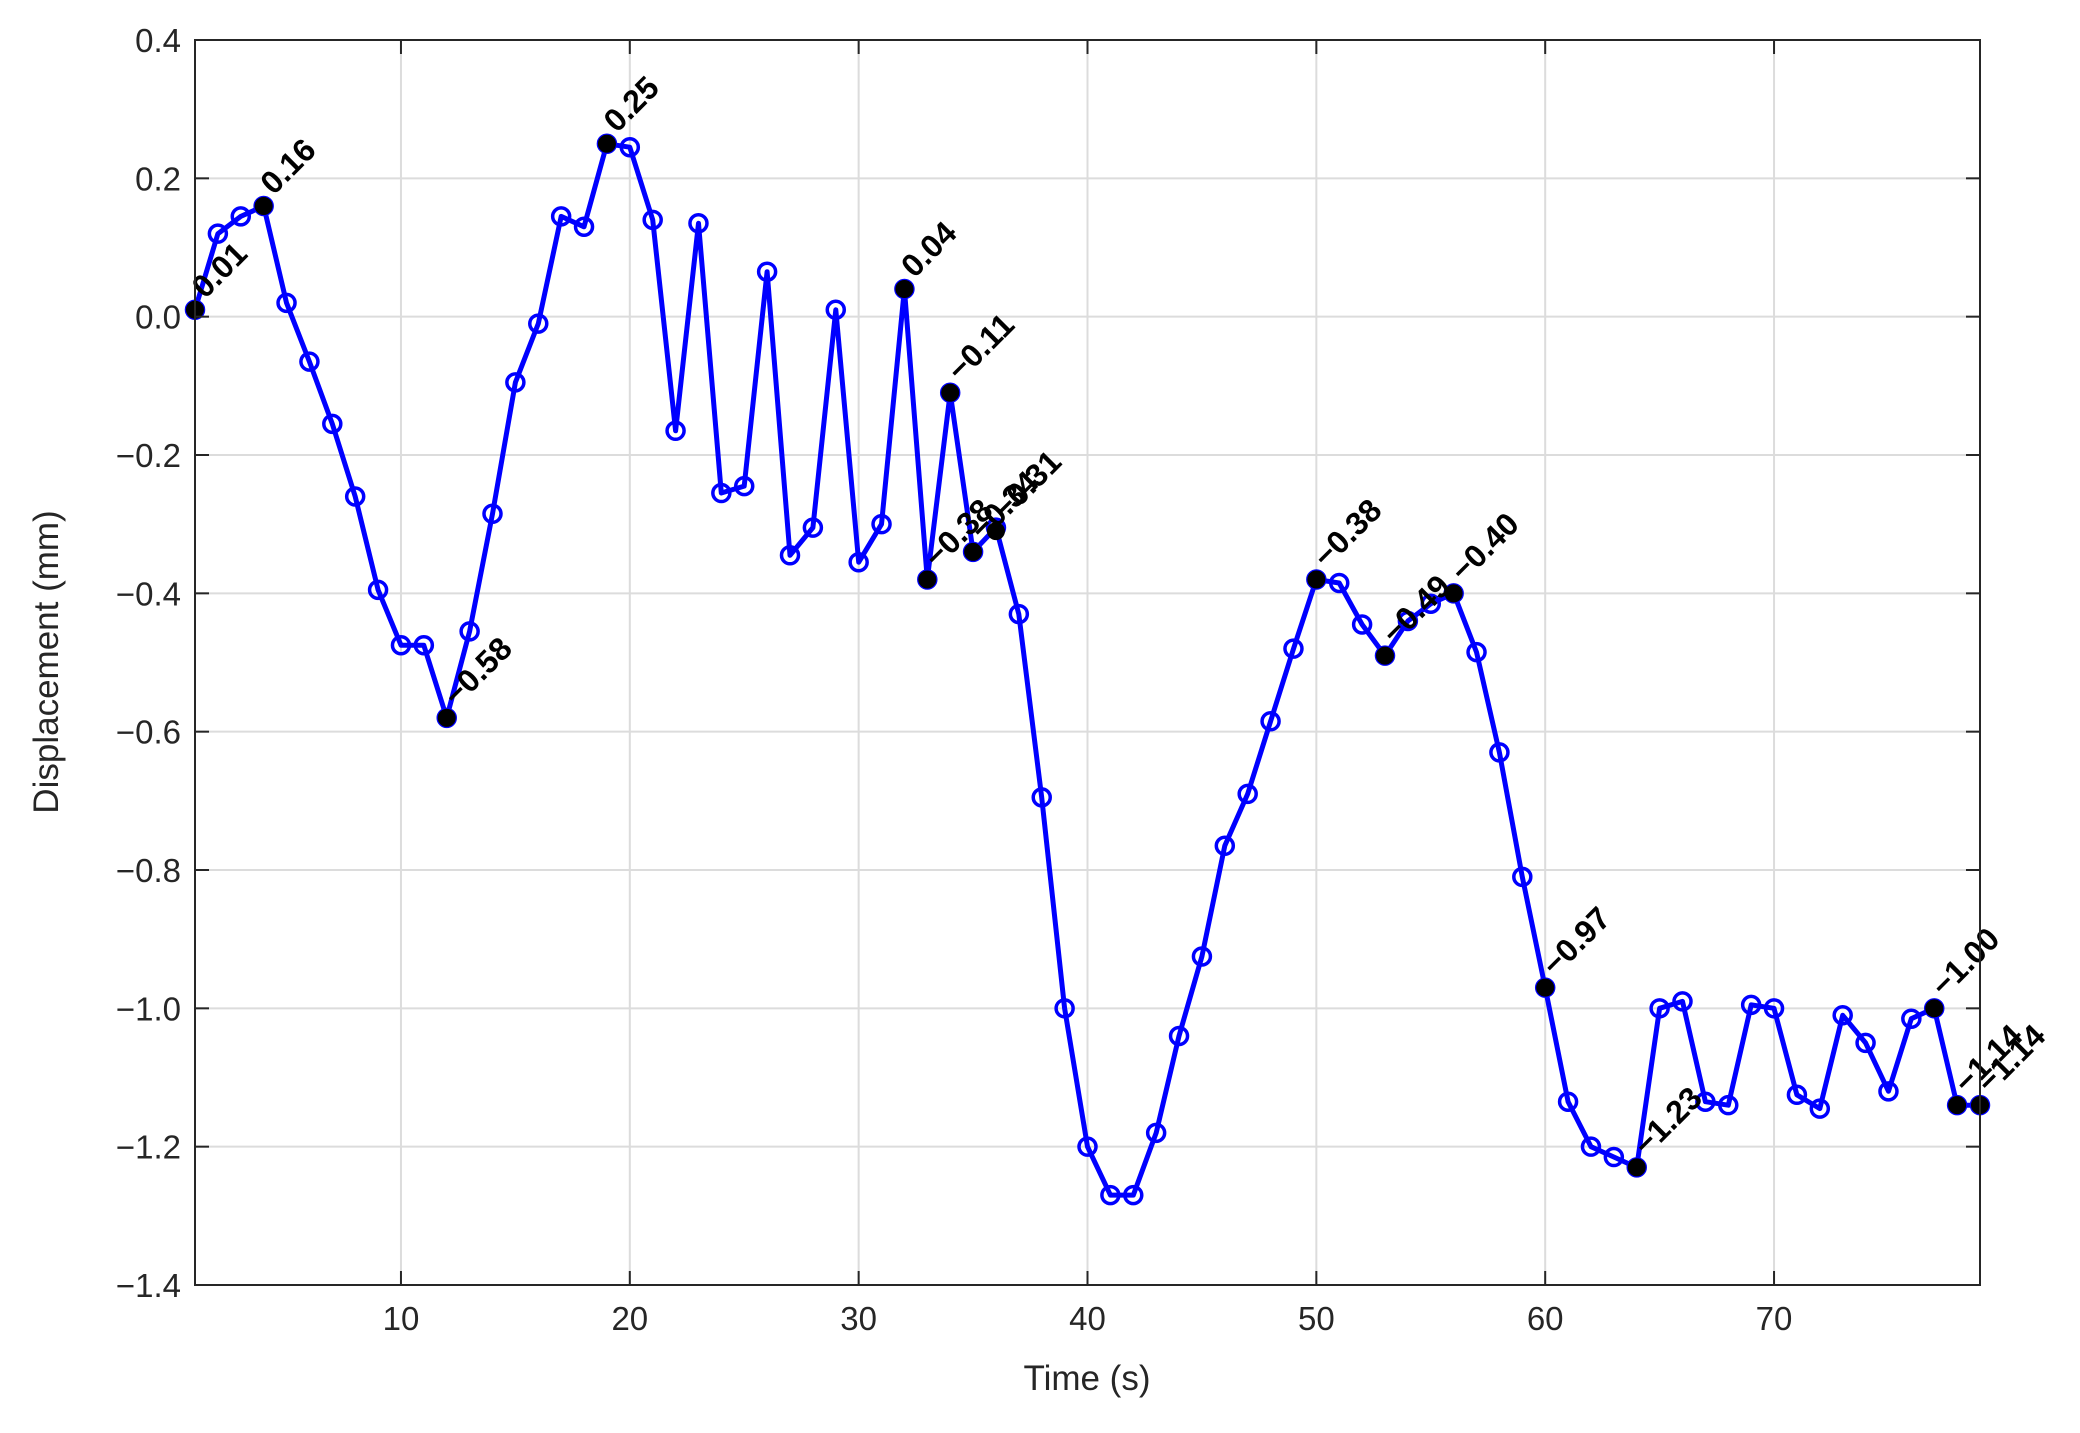 The image size is (2080, 1433). Describe the element at coordinates (401, 1318) in the screenshot. I see `x-tick-label: 10` at that location.